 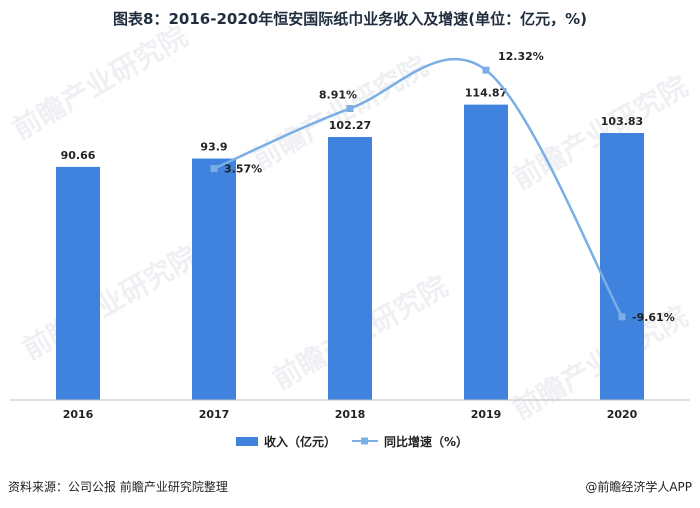 I want to click on x-tick-label: 2020, so click(x=622, y=414).